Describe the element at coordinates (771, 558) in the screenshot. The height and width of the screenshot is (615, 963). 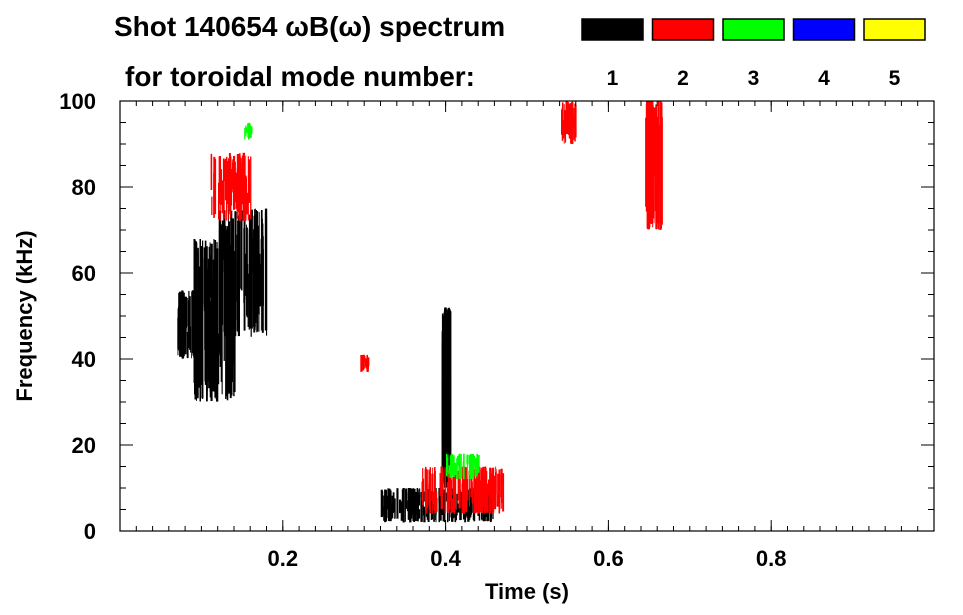
I see `x-tick-label: 0.8` at that location.